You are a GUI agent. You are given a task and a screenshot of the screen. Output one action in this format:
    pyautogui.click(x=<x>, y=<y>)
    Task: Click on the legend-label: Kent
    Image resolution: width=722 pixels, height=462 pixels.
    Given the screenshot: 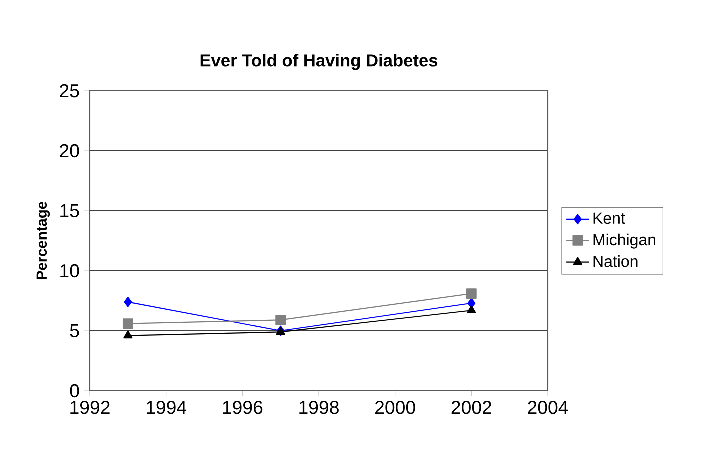 What is the action you would take?
    pyautogui.click(x=610, y=218)
    